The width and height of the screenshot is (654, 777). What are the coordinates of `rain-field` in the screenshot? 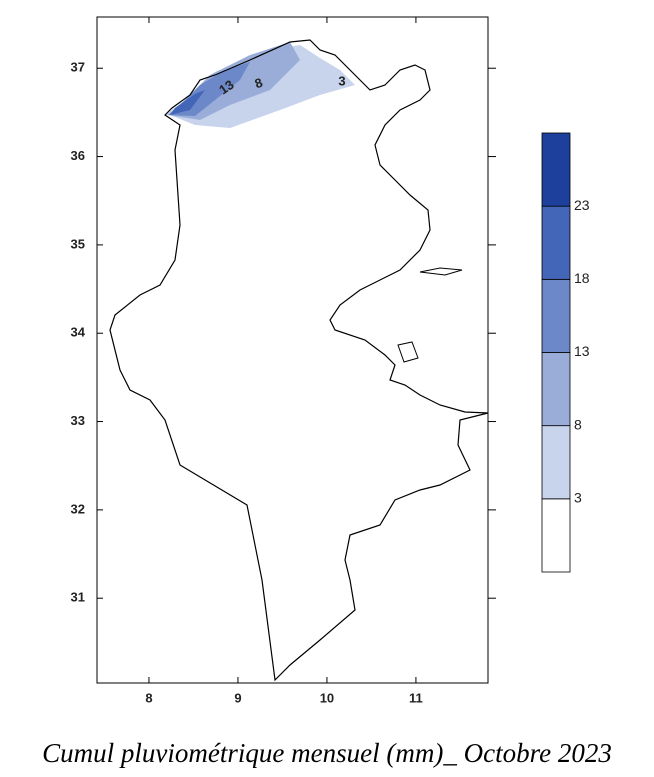 It's located at (260, 85).